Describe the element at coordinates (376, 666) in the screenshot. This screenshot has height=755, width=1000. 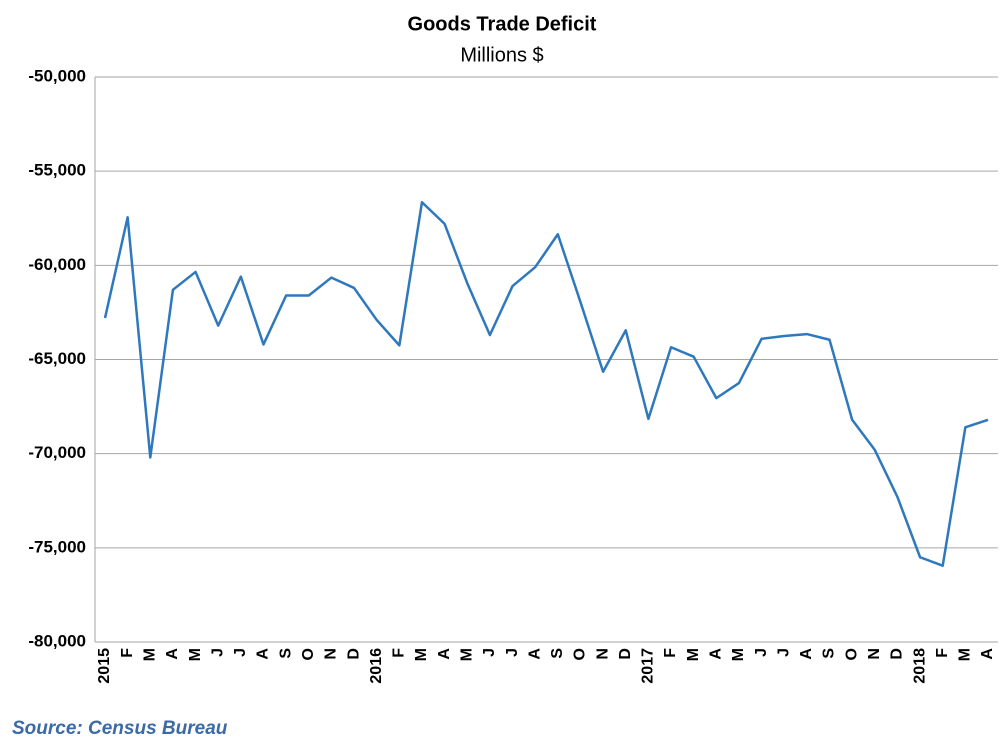
I see `x-tick-label: 2016` at that location.